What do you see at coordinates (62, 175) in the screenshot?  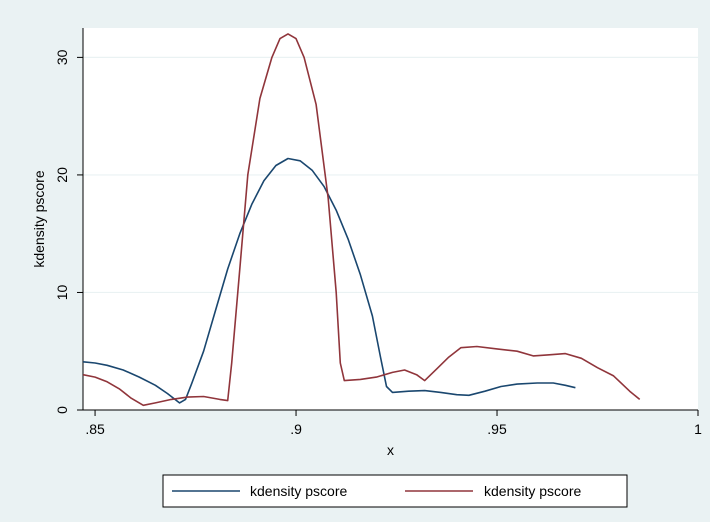 I see `y-tick-label-2: 20` at bounding box center [62, 175].